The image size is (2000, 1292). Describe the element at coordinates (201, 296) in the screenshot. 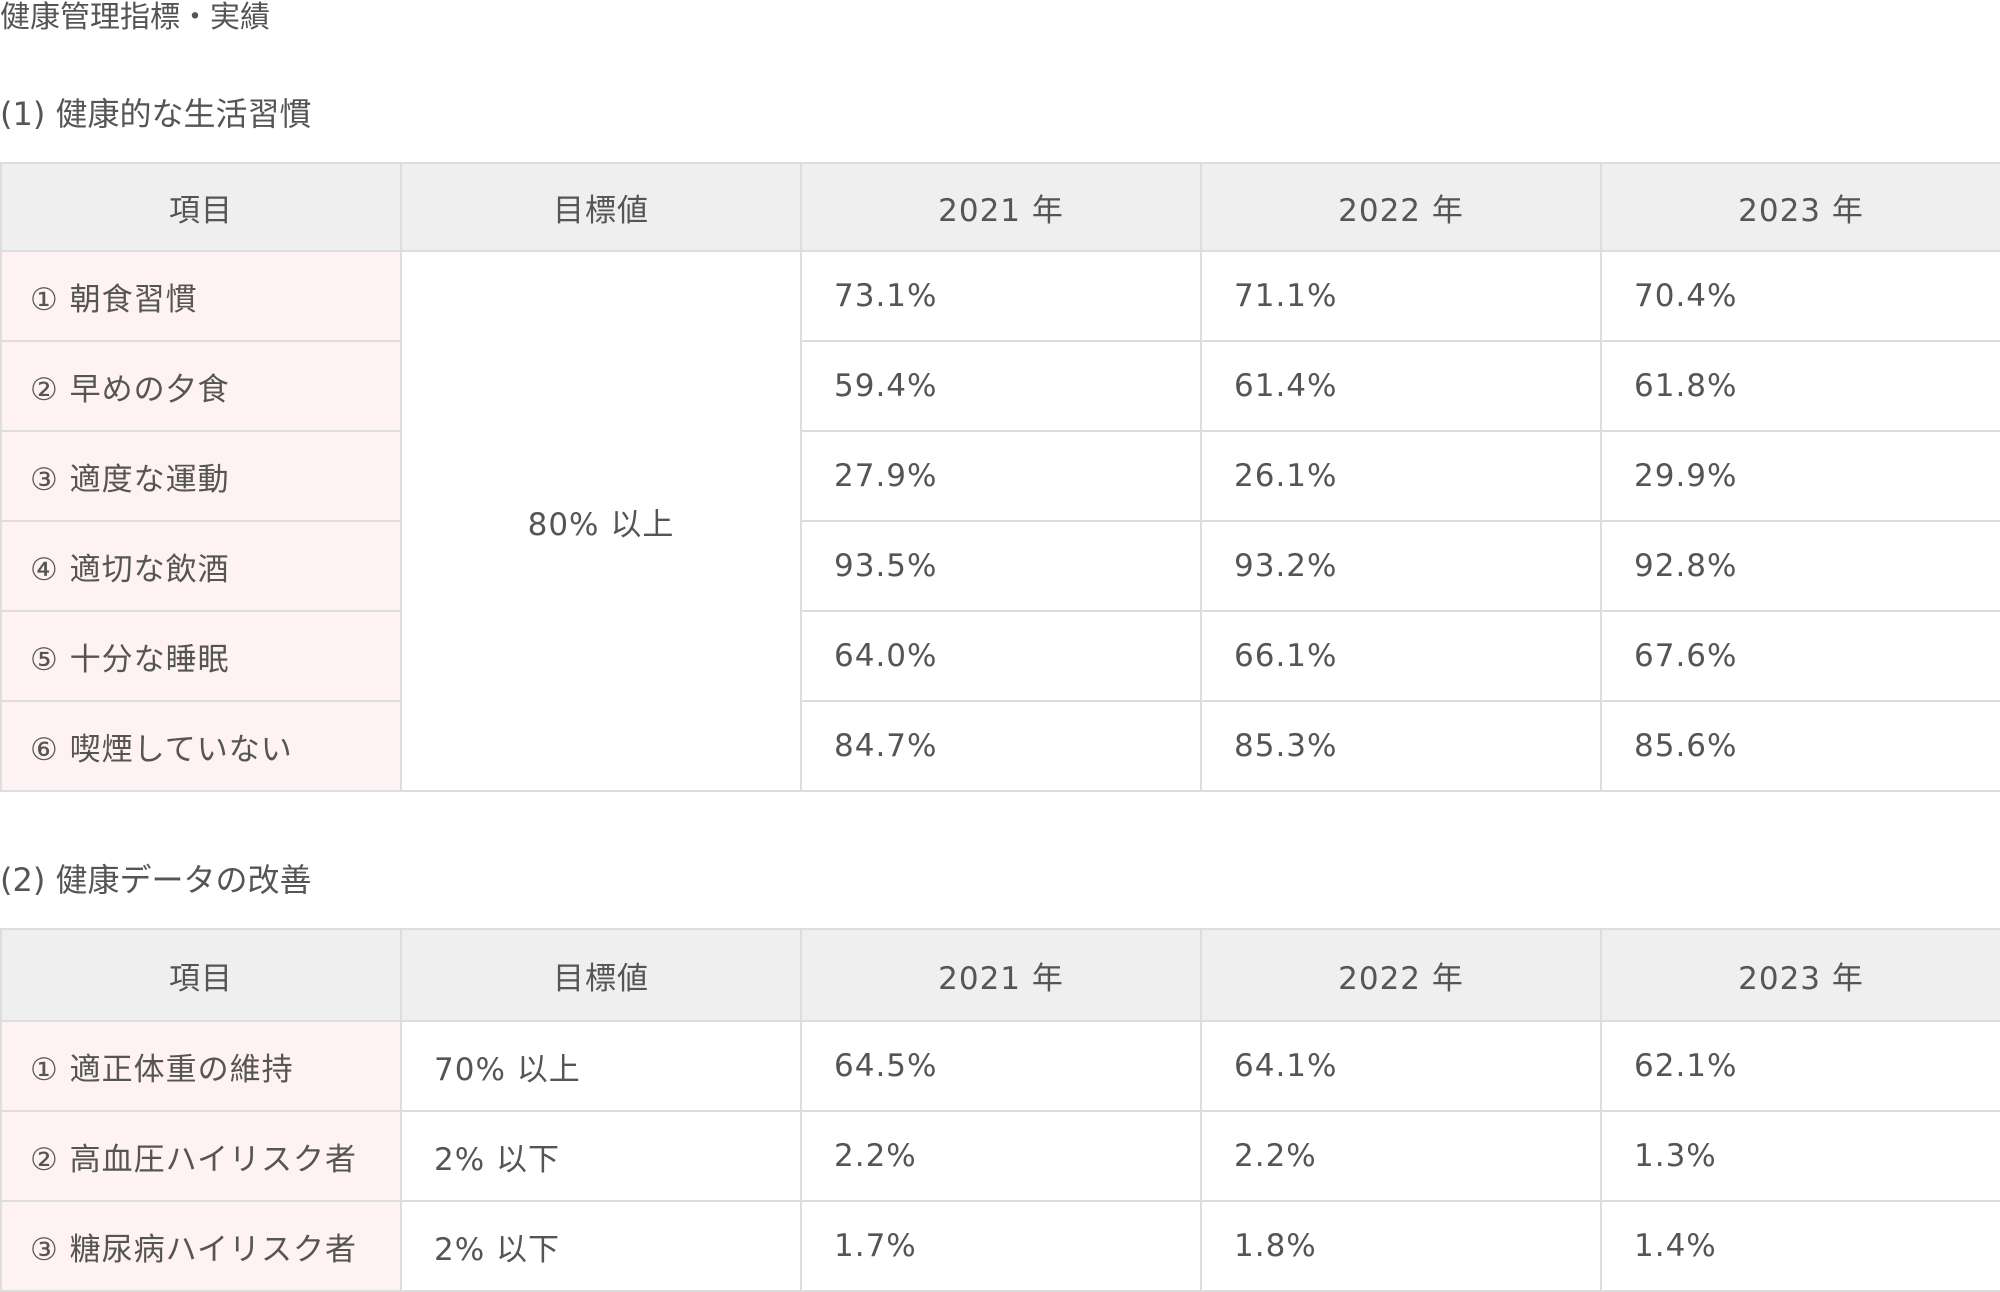

I see `item-label: ① 朝食習慣` at that location.